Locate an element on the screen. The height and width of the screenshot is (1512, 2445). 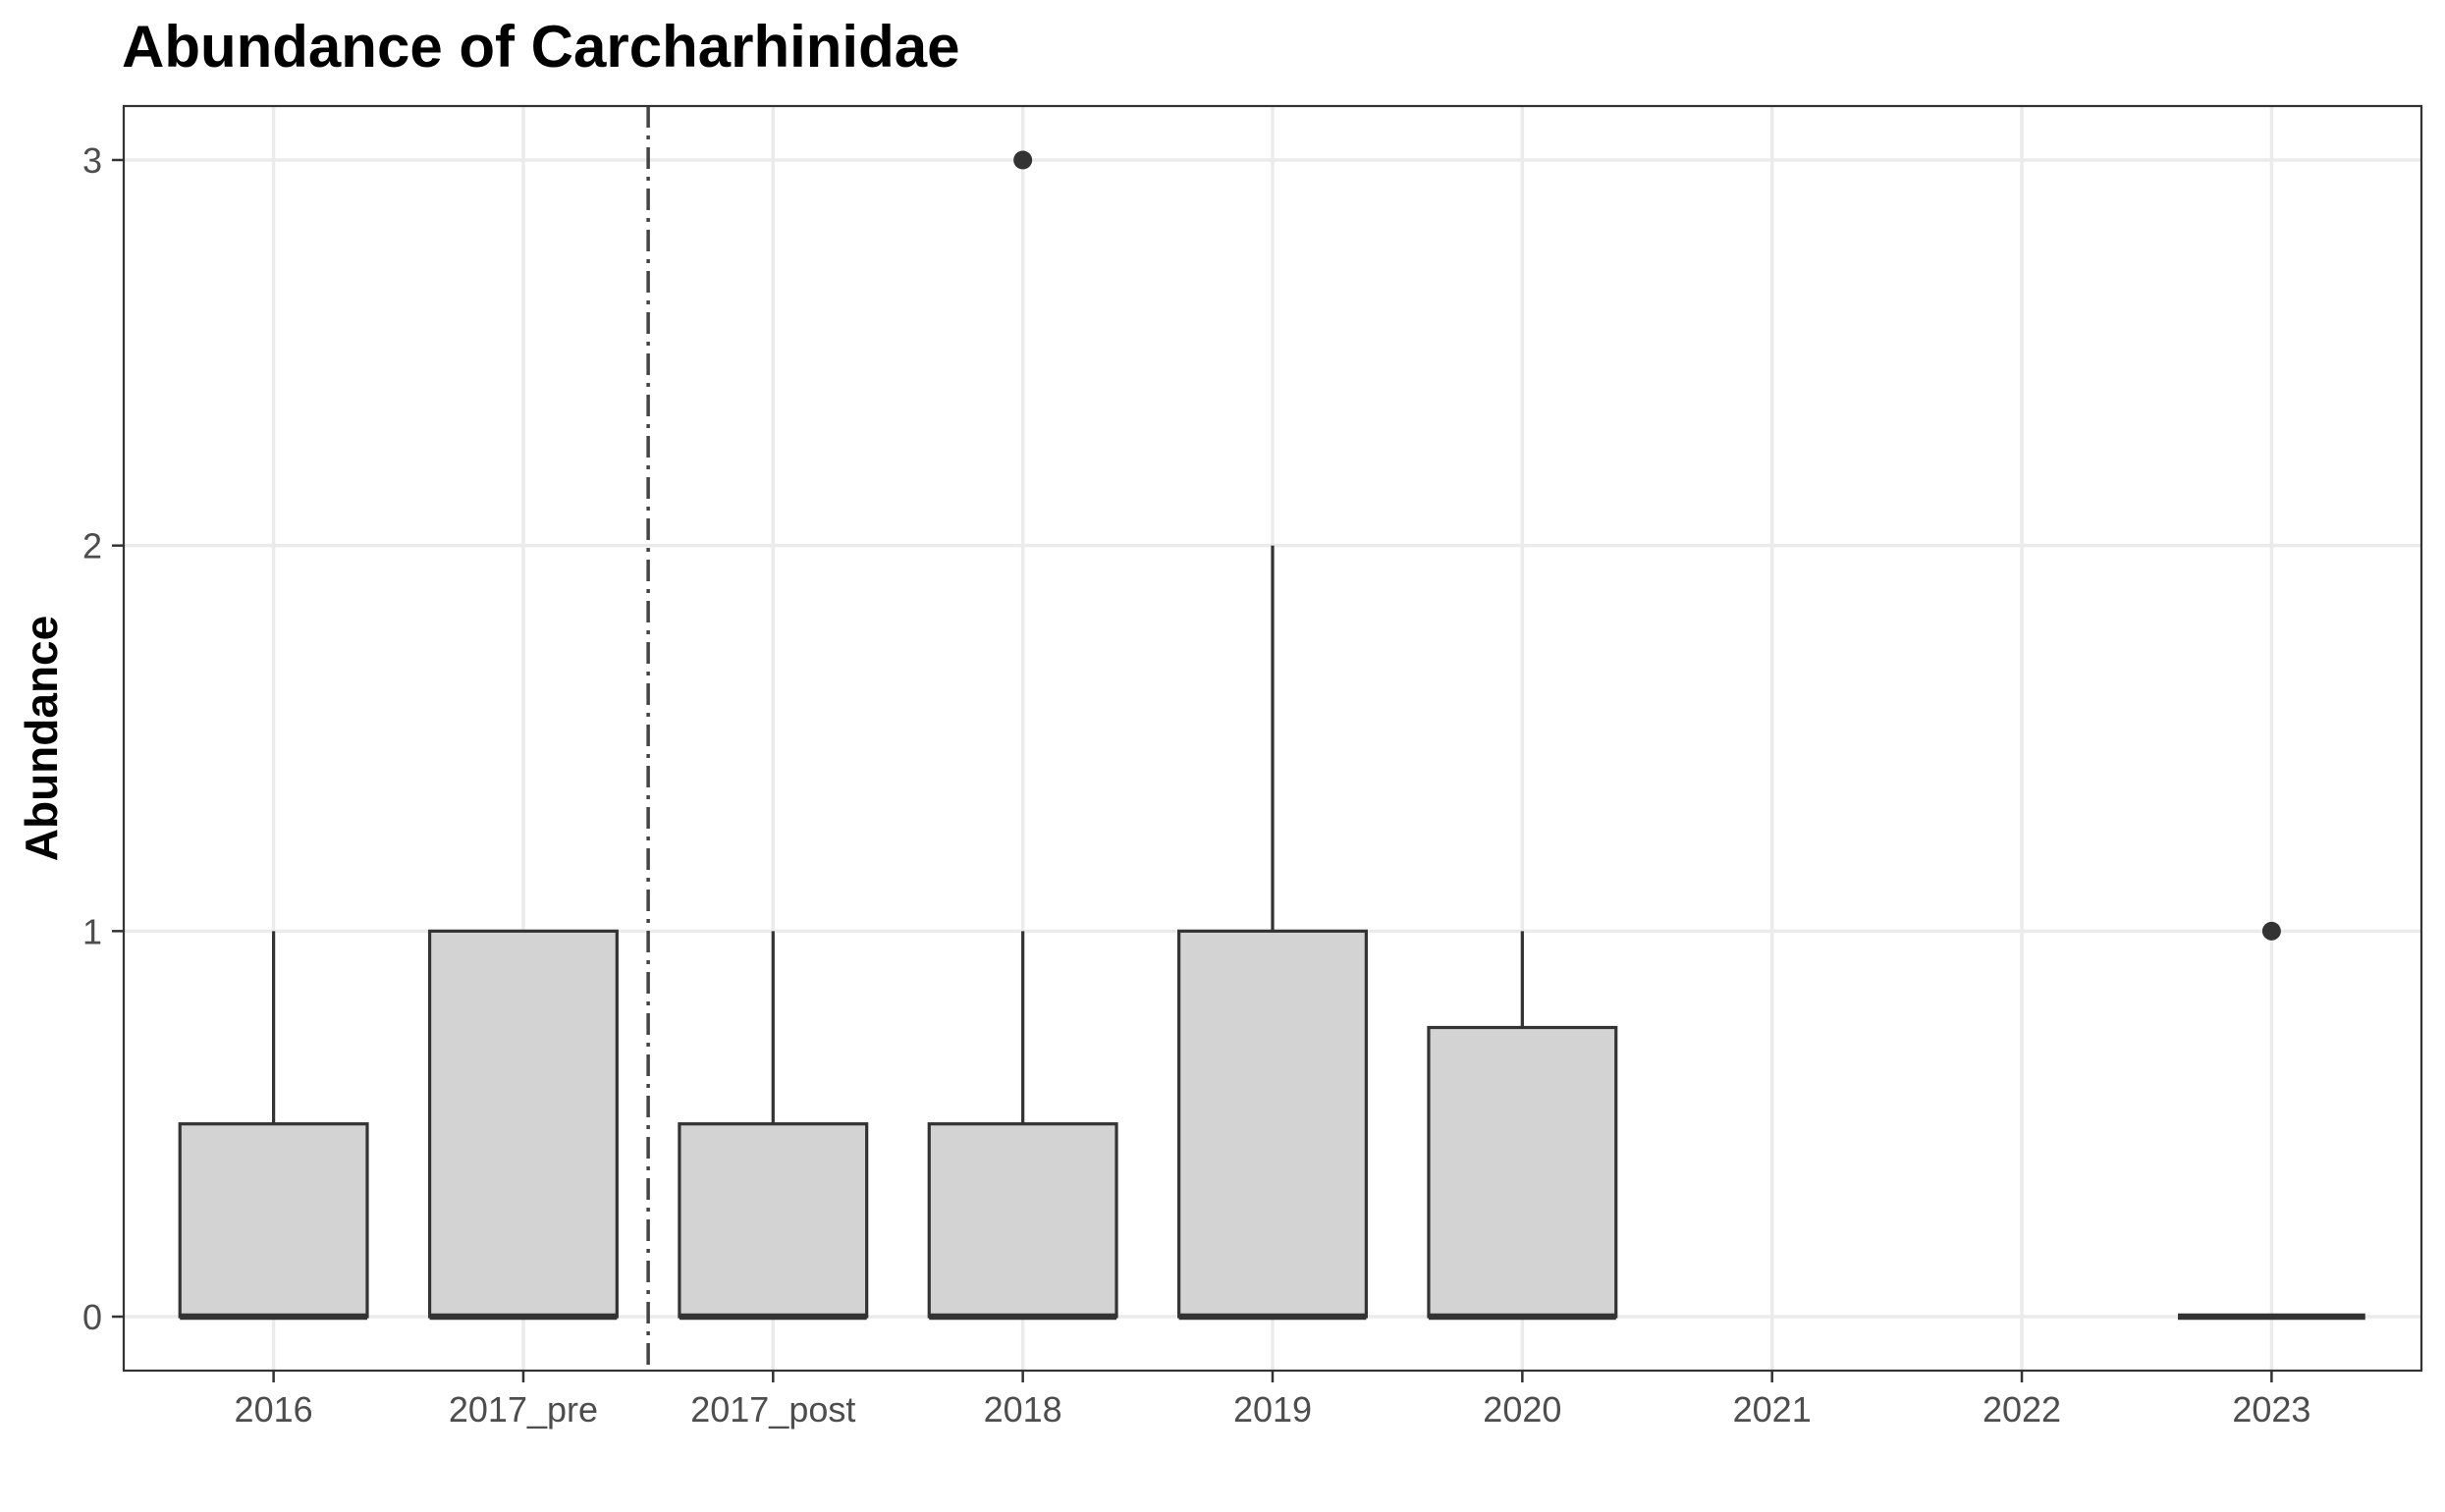
box-2017_post is located at coordinates (773, 1126).